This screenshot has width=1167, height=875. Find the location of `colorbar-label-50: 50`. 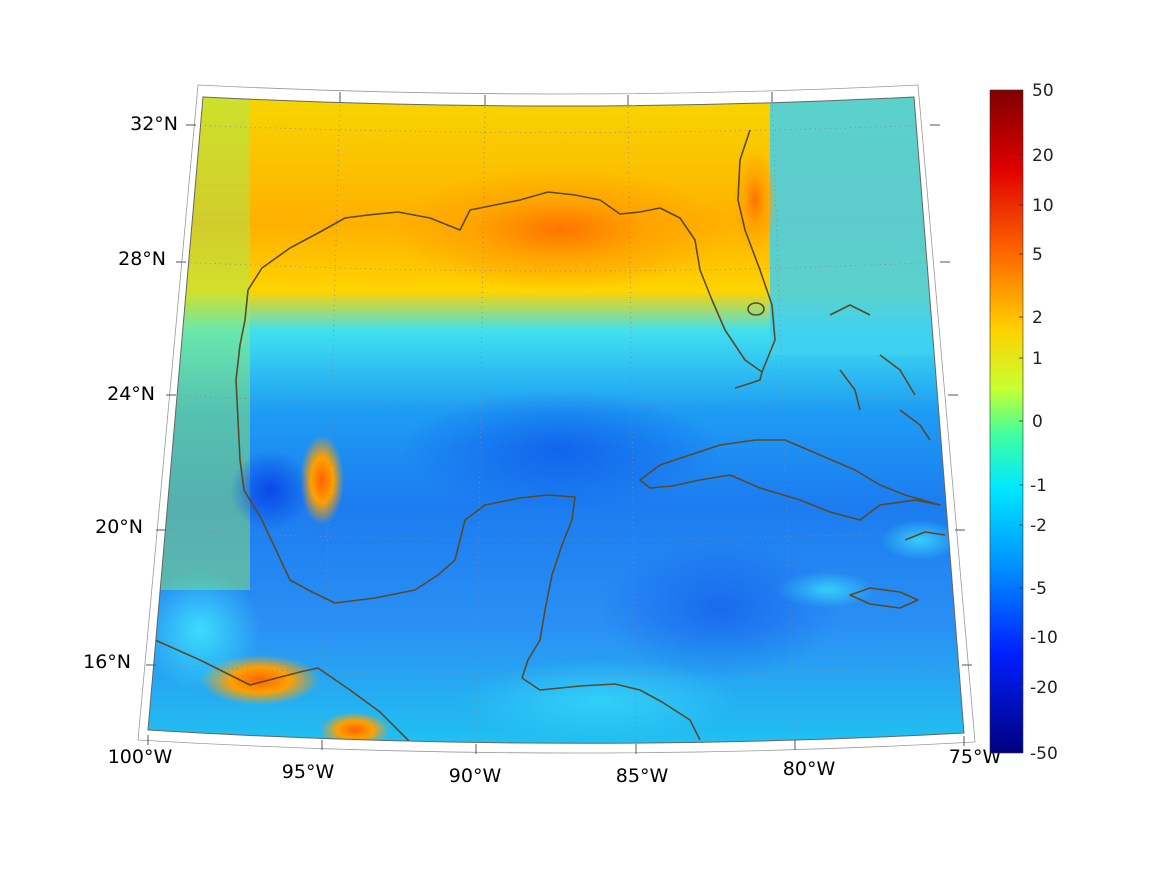

colorbar-label-50: 50 is located at coordinates (1043, 91).